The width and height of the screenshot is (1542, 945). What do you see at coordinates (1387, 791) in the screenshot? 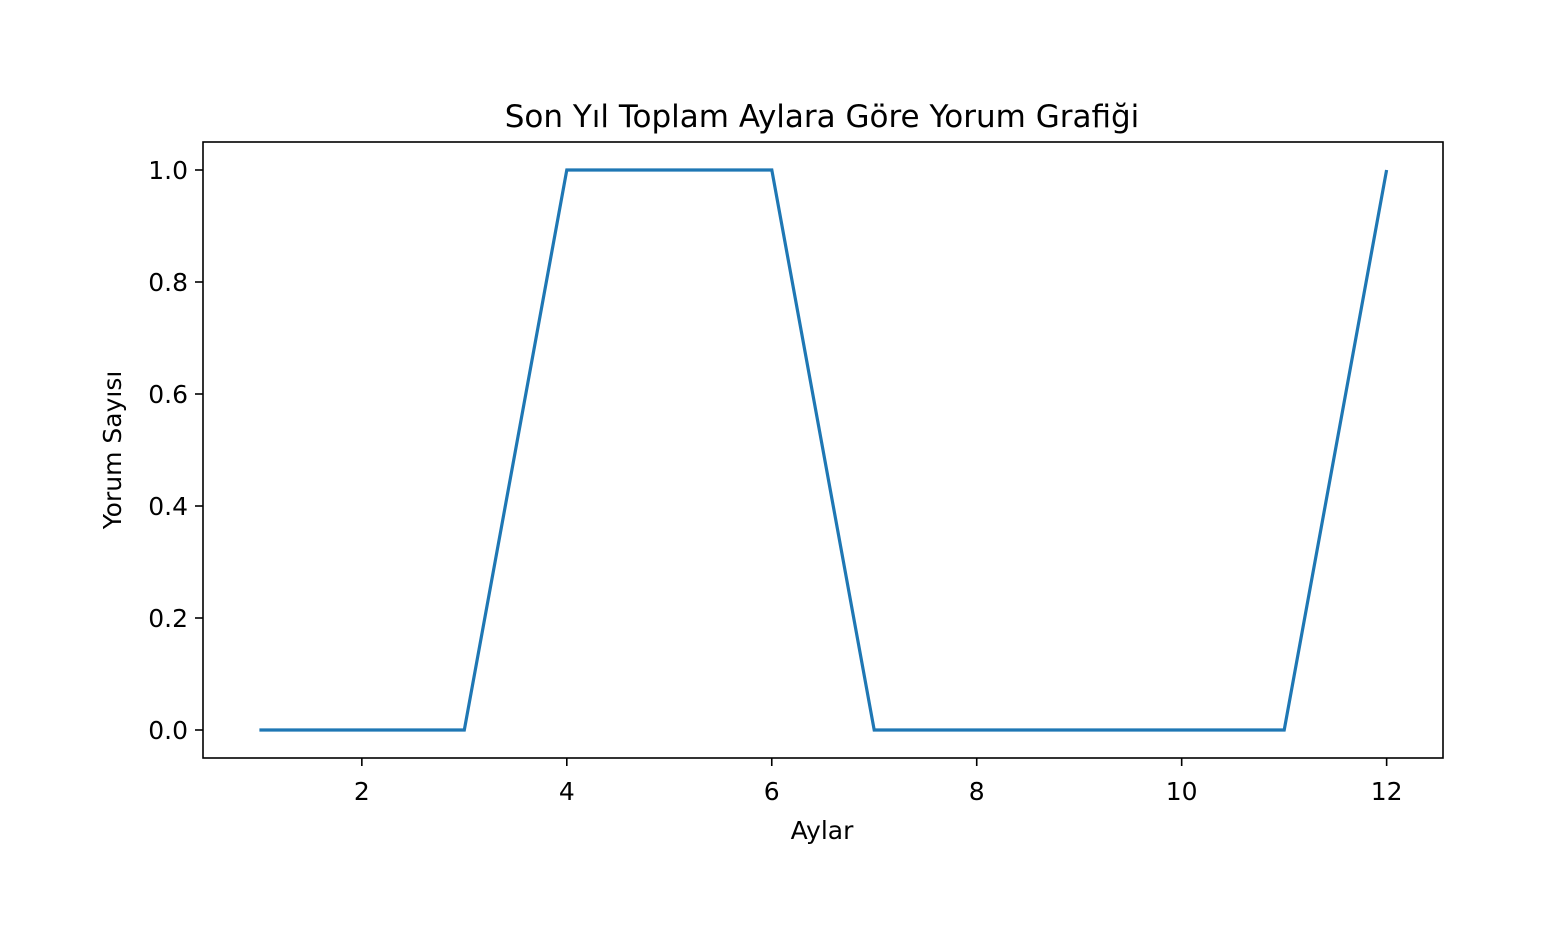
I see `x-tick-label: 12` at bounding box center [1387, 791].